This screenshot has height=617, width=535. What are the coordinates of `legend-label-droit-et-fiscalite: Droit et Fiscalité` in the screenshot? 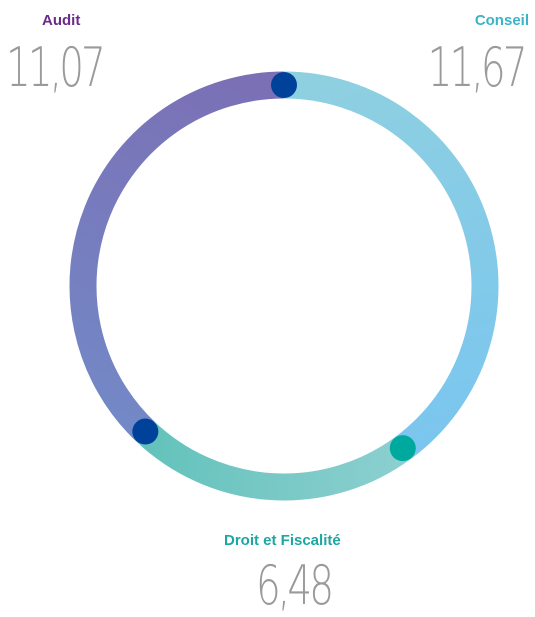 It's located at (282, 540).